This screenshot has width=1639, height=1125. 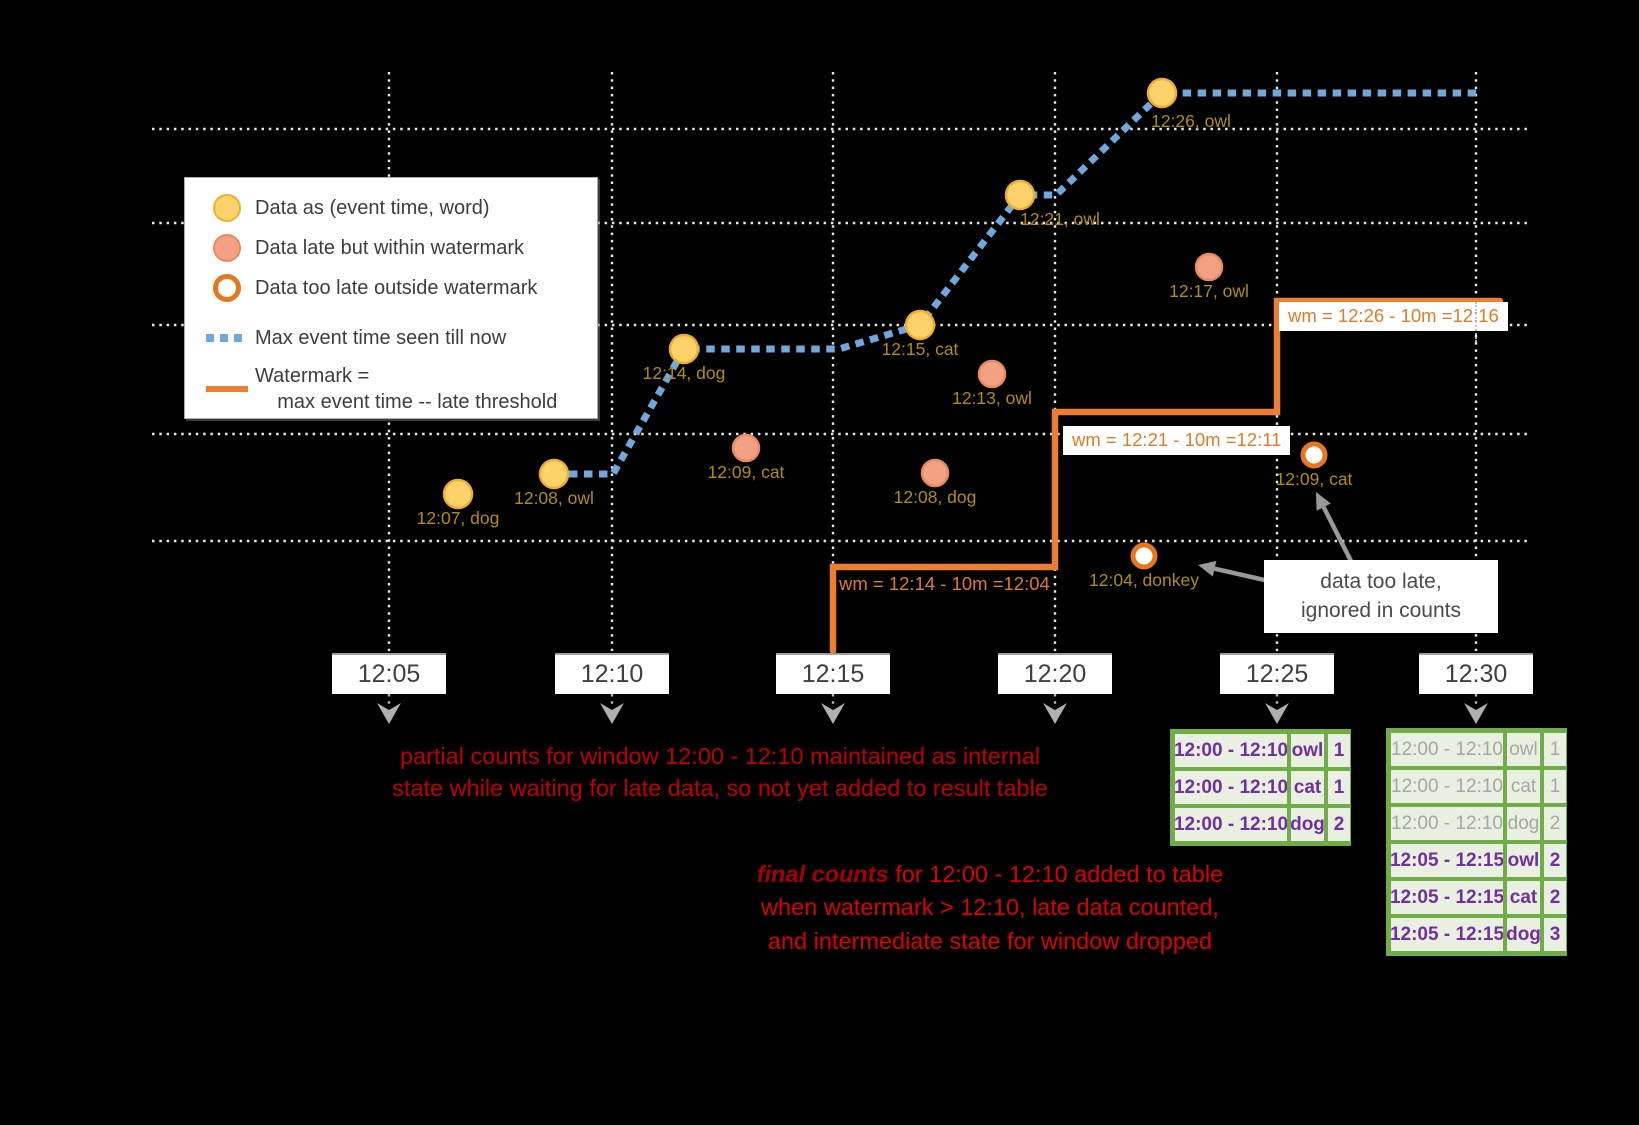 What do you see at coordinates (381, 338) in the screenshot?
I see `legend-label: Max event time seen till now` at bounding box center [381, 338].